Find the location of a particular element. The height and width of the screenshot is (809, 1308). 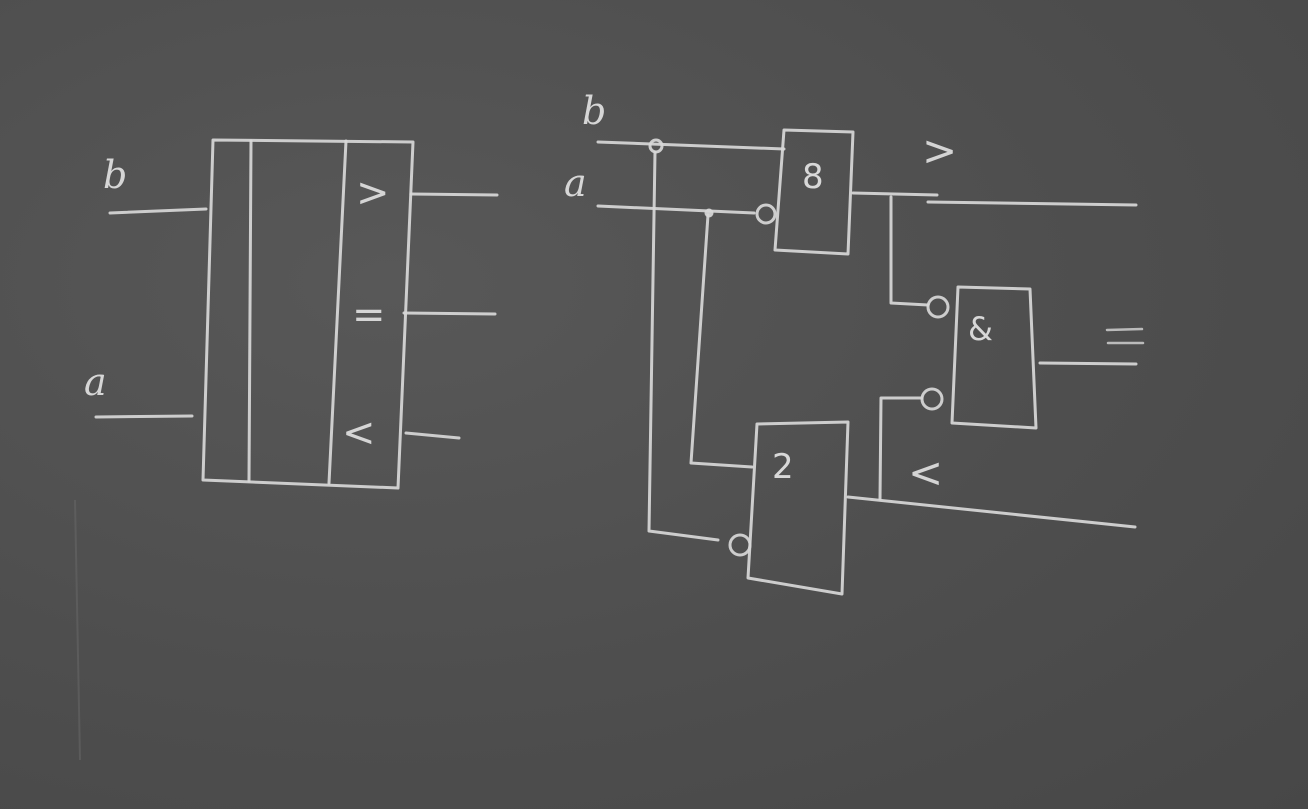

input-b-line is located at coordinates (158, 211).